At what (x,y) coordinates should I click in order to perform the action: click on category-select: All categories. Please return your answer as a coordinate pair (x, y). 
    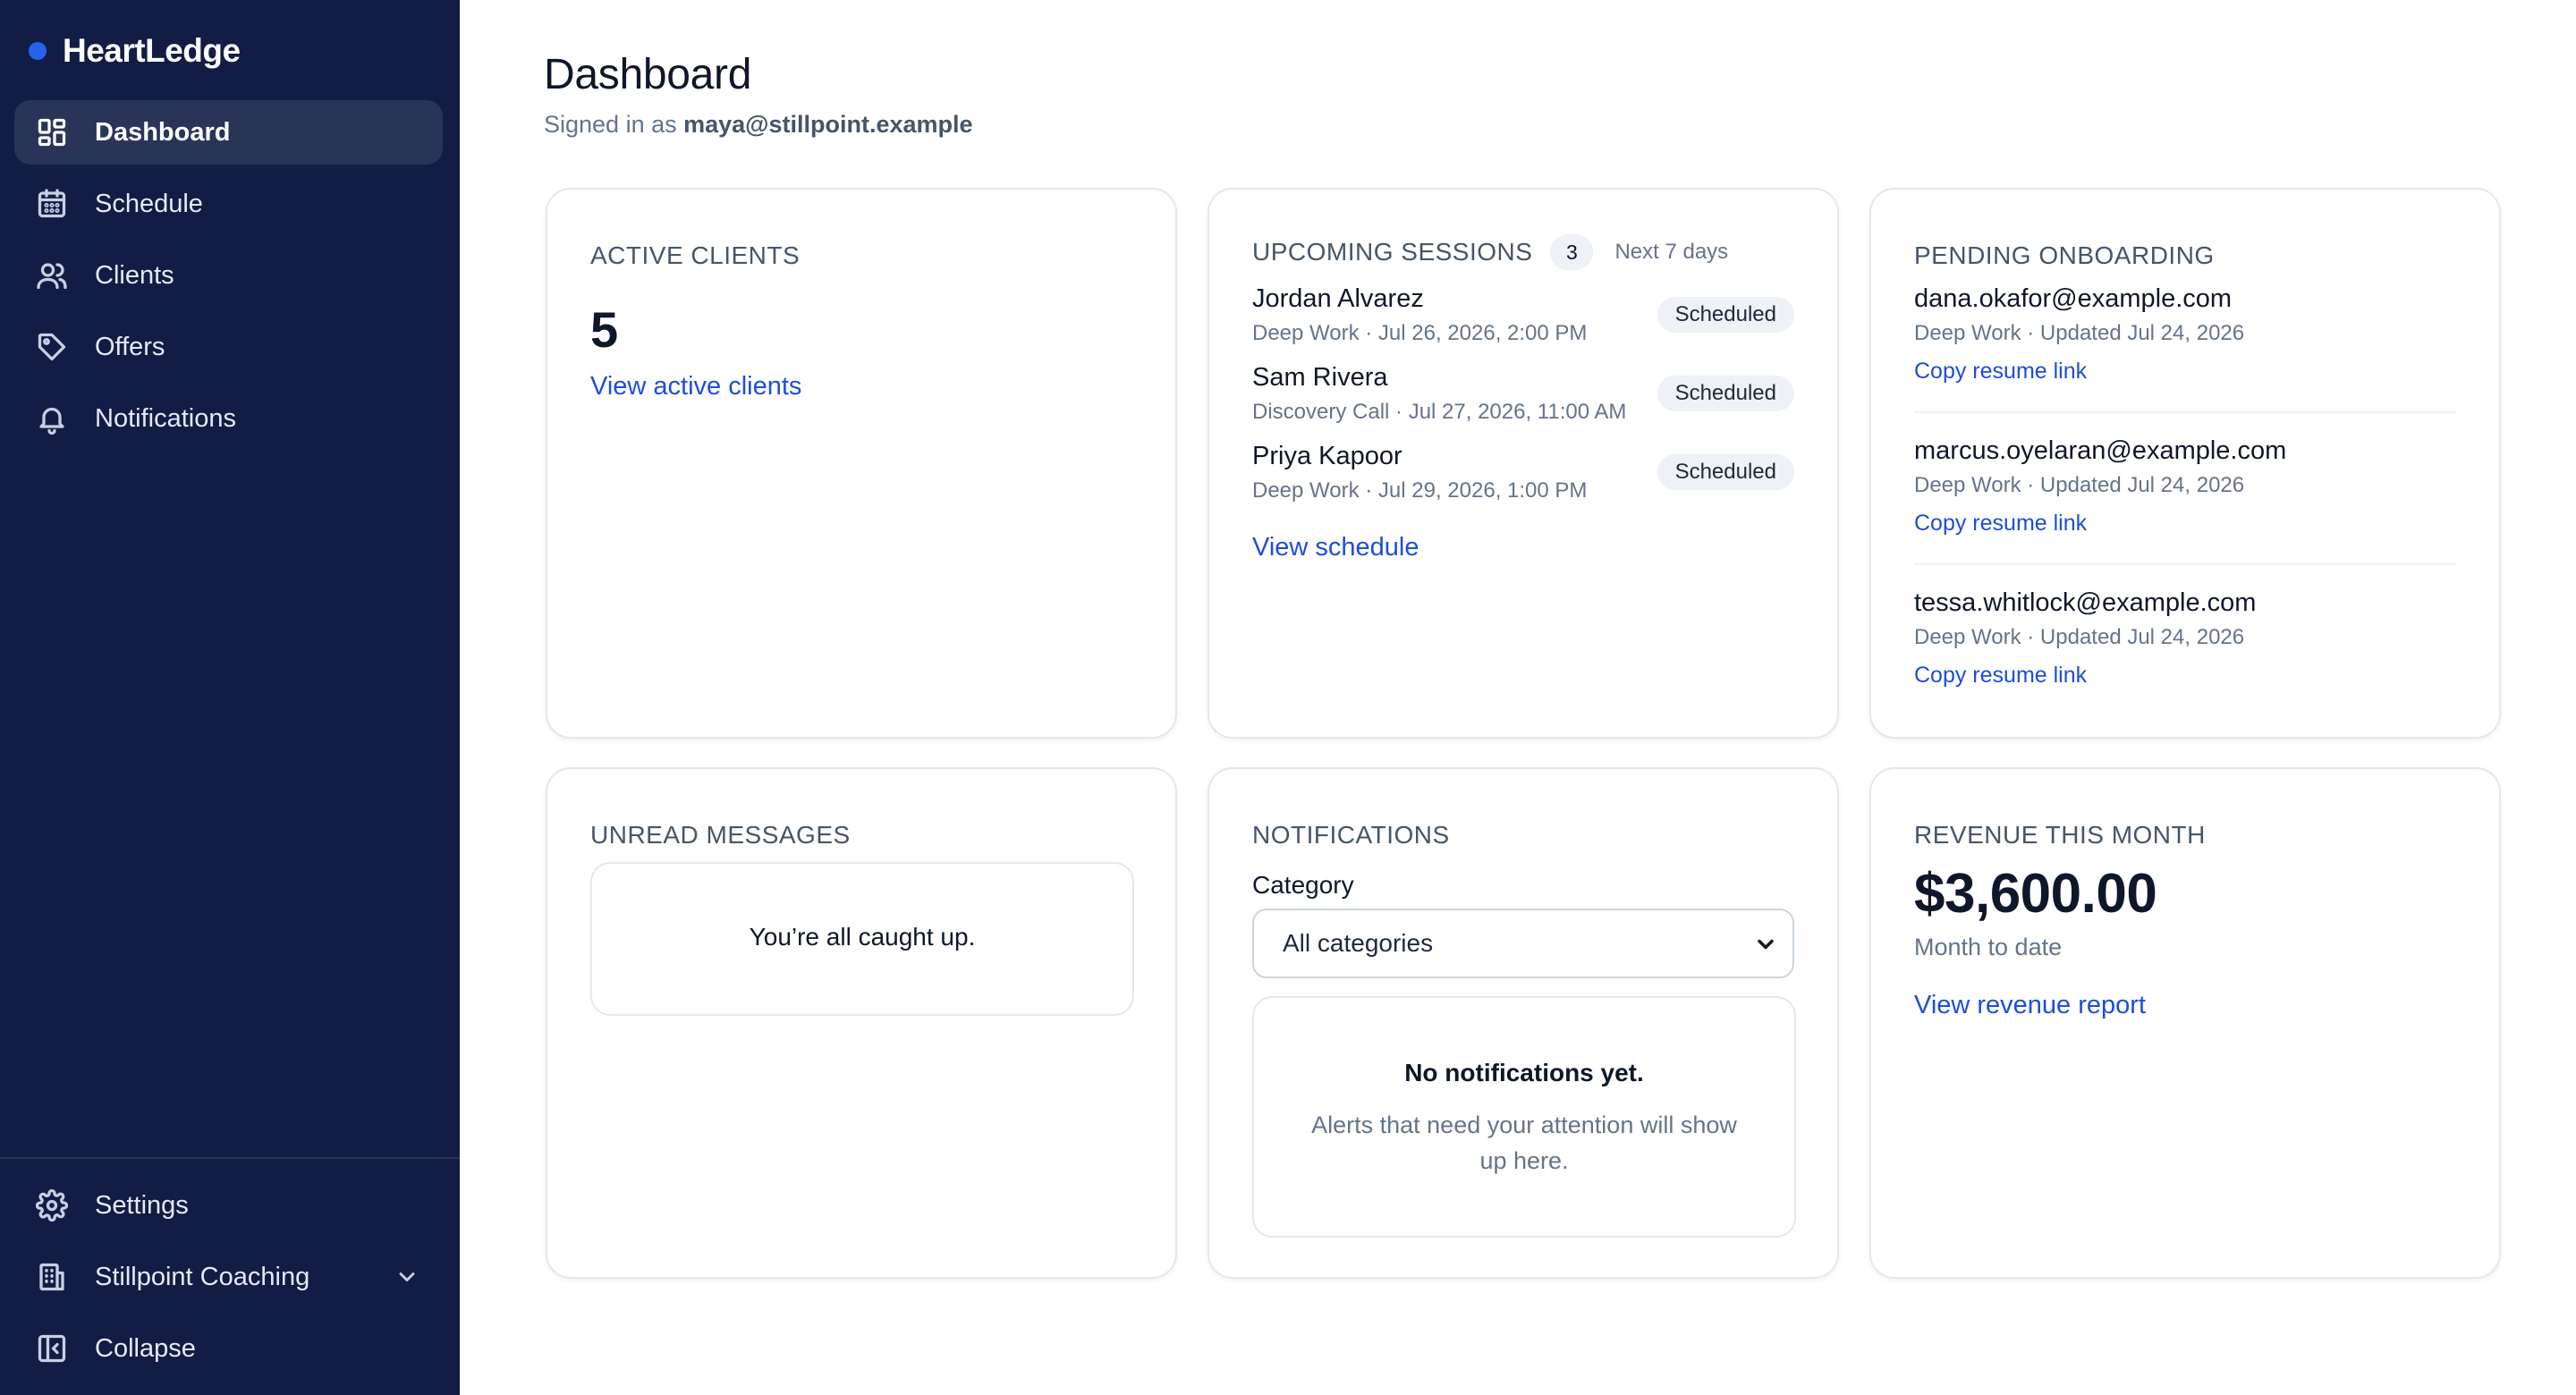
    Looking at the image, I should click on (1523, 943).